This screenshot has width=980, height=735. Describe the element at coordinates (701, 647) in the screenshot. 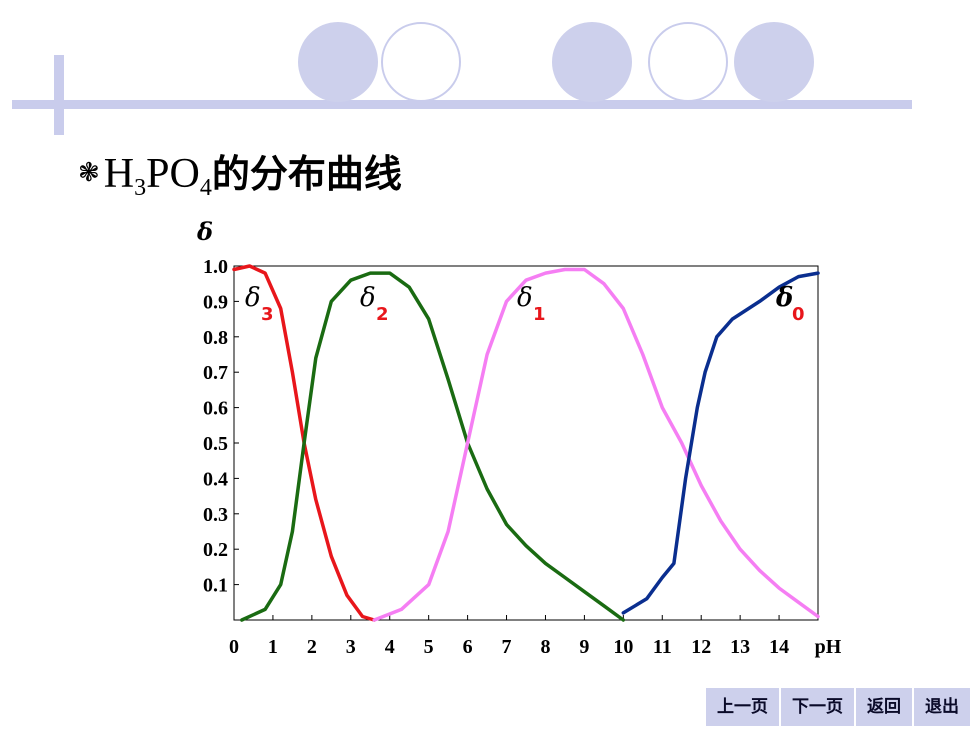

I see `x-tick-label: 12` at that location.